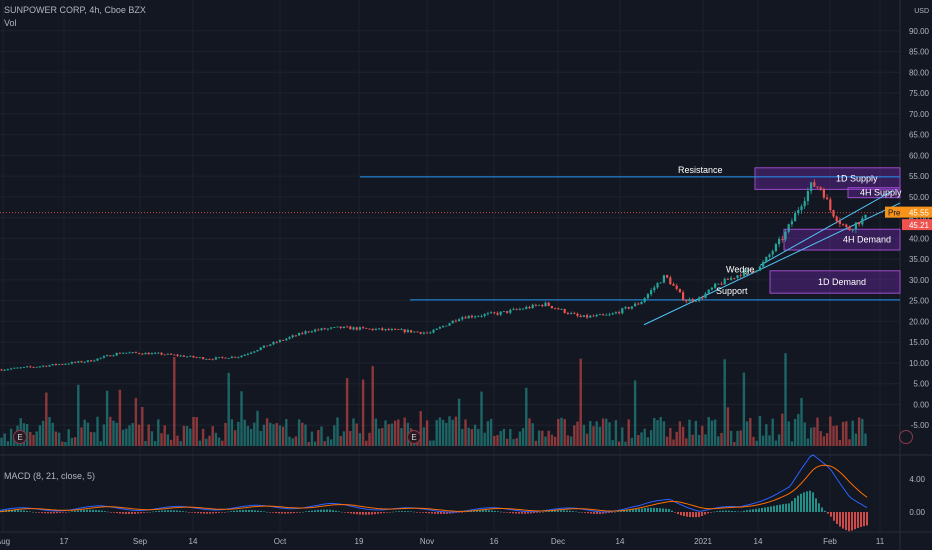 The image size is (932, 550). I want to click on macd-line, so click(434, 483).